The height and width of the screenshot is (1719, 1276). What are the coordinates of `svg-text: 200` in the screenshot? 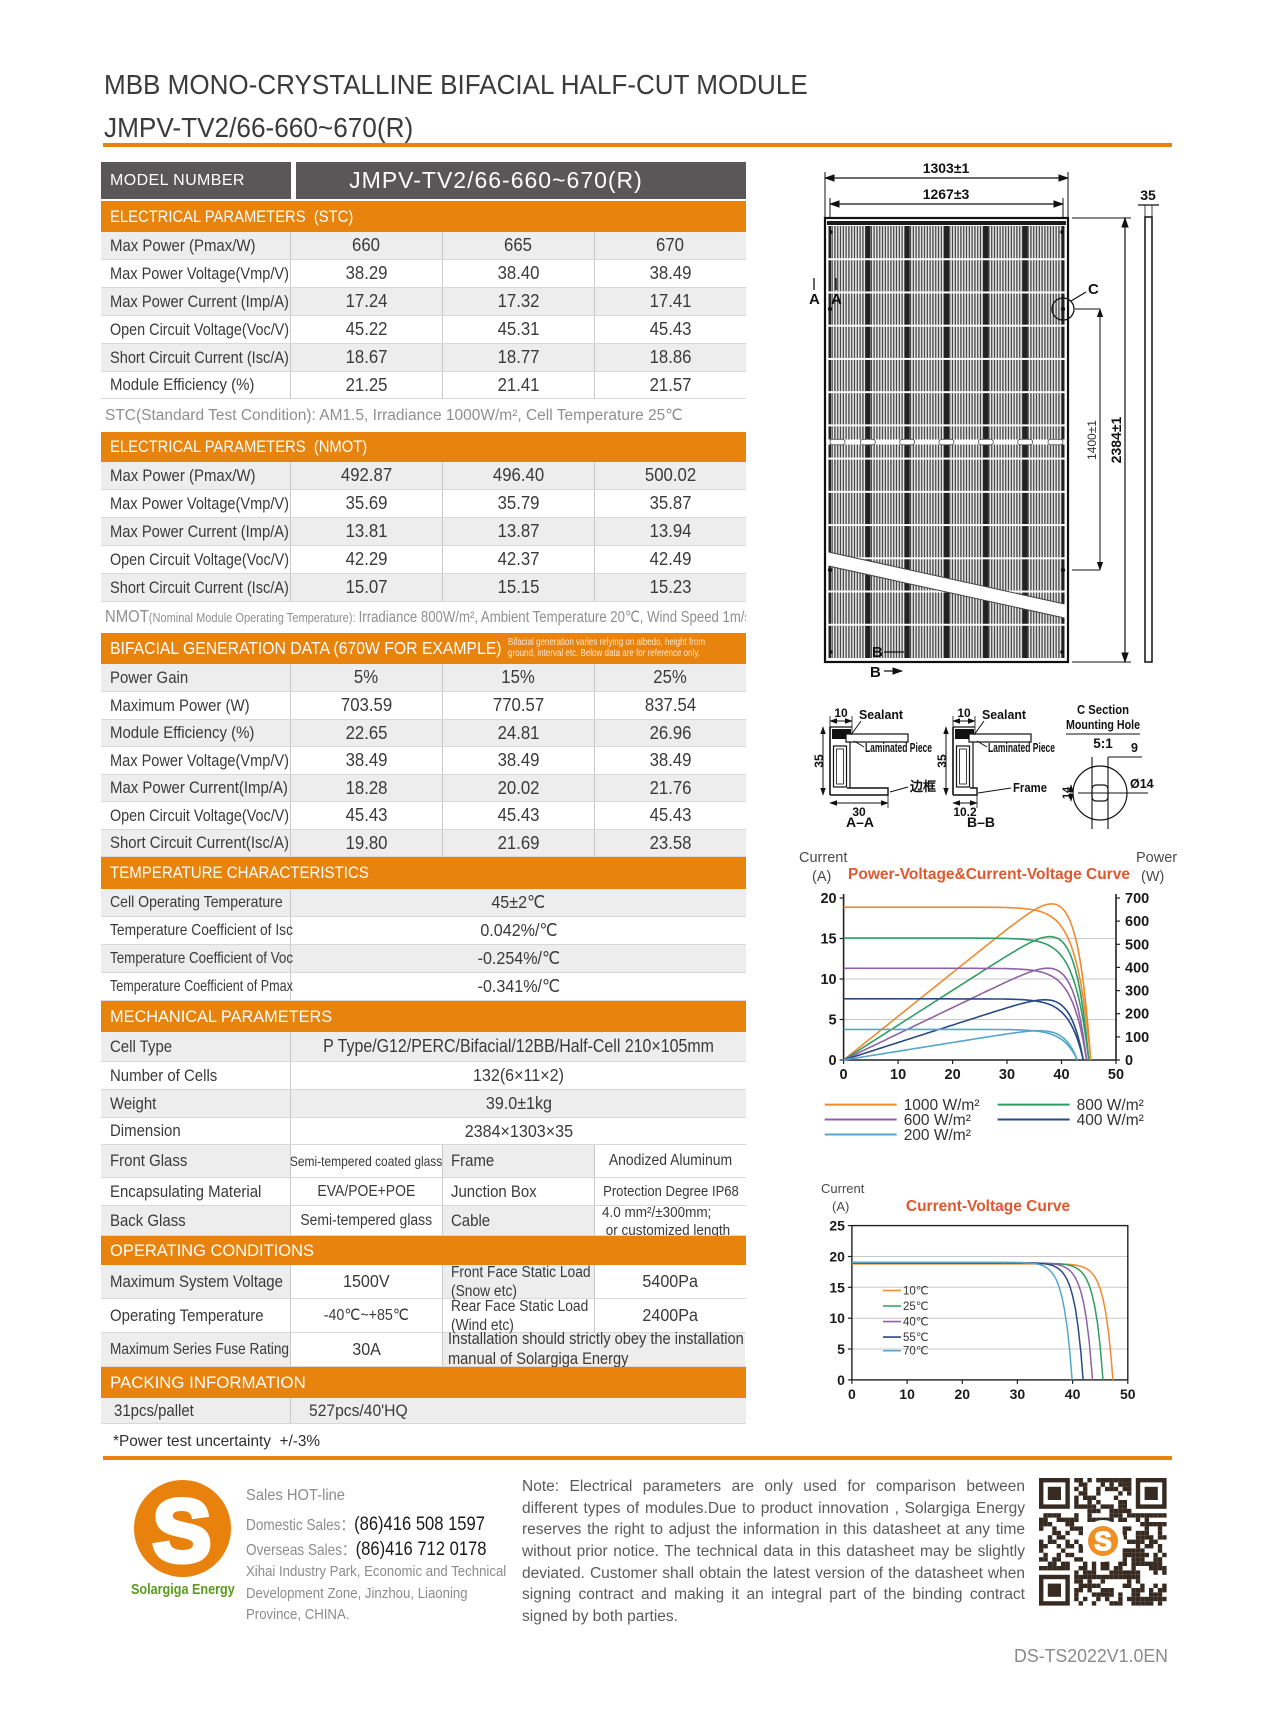 It's located at (1137, 1015).